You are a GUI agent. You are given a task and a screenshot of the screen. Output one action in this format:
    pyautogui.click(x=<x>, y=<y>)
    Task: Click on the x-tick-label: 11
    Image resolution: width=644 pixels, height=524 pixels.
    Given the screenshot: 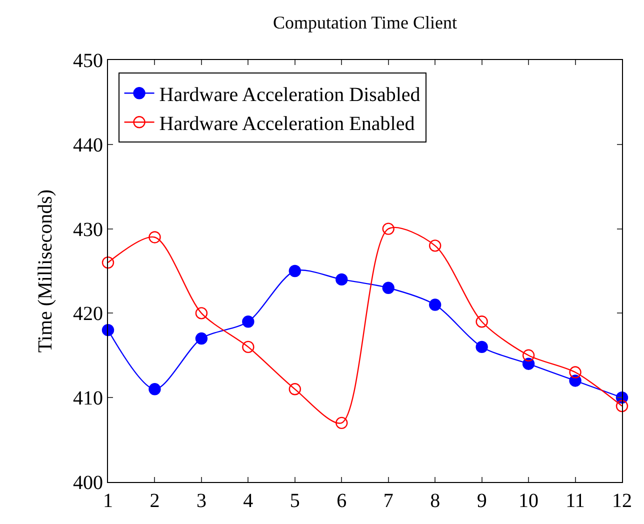 What is the action you would take?
    pyautogui.click(x=575, y=501)
    